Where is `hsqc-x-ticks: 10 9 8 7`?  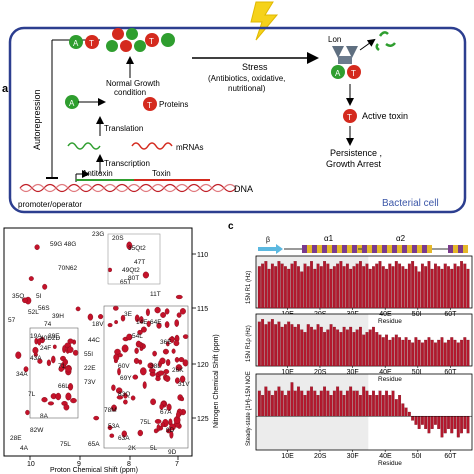 hsqc-x-ticks: 10 9 8 7 is located at coordinates (103, 462).